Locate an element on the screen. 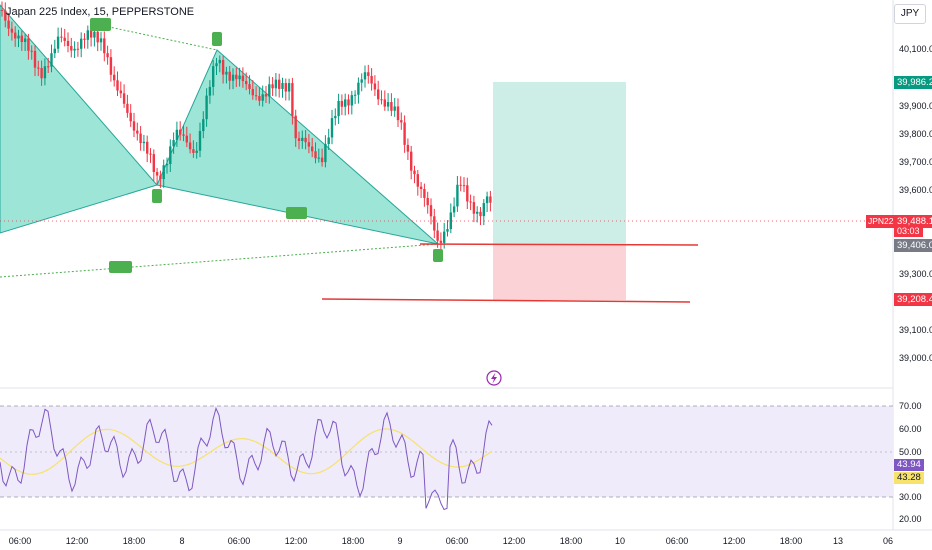 The image size is (932, 550). time-axis-label: 13 is located at coordinates (838, 541).